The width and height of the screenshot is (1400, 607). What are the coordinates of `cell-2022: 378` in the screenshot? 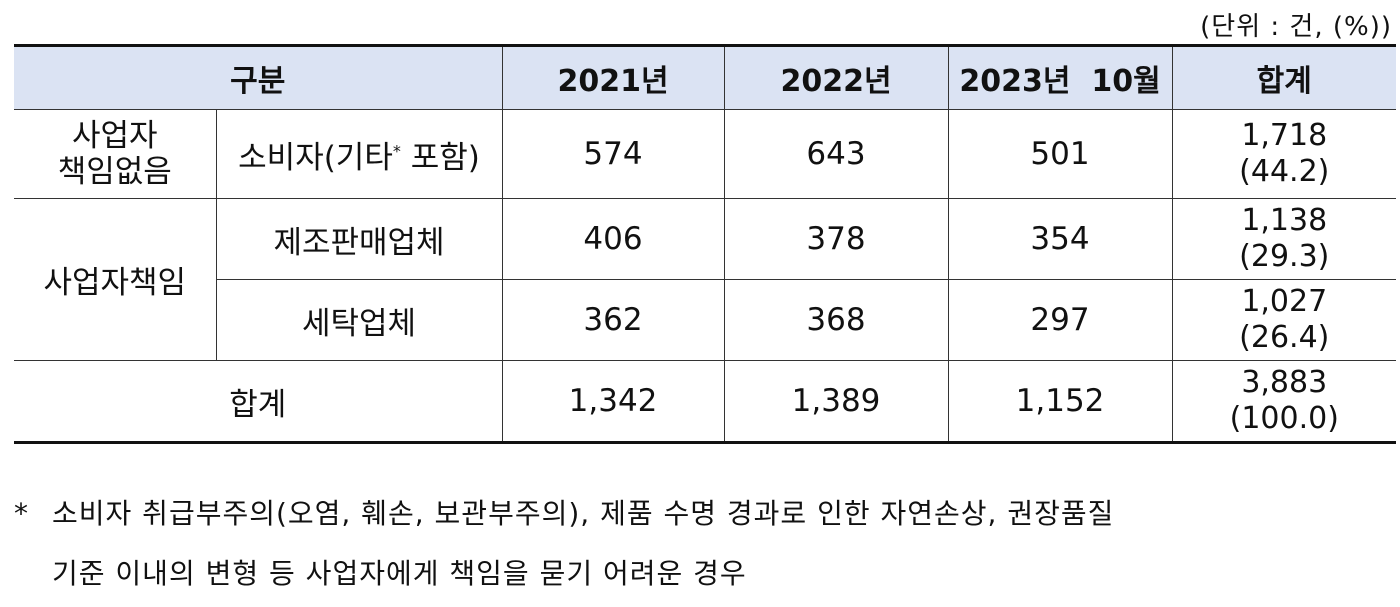 It's located at (836, 239).